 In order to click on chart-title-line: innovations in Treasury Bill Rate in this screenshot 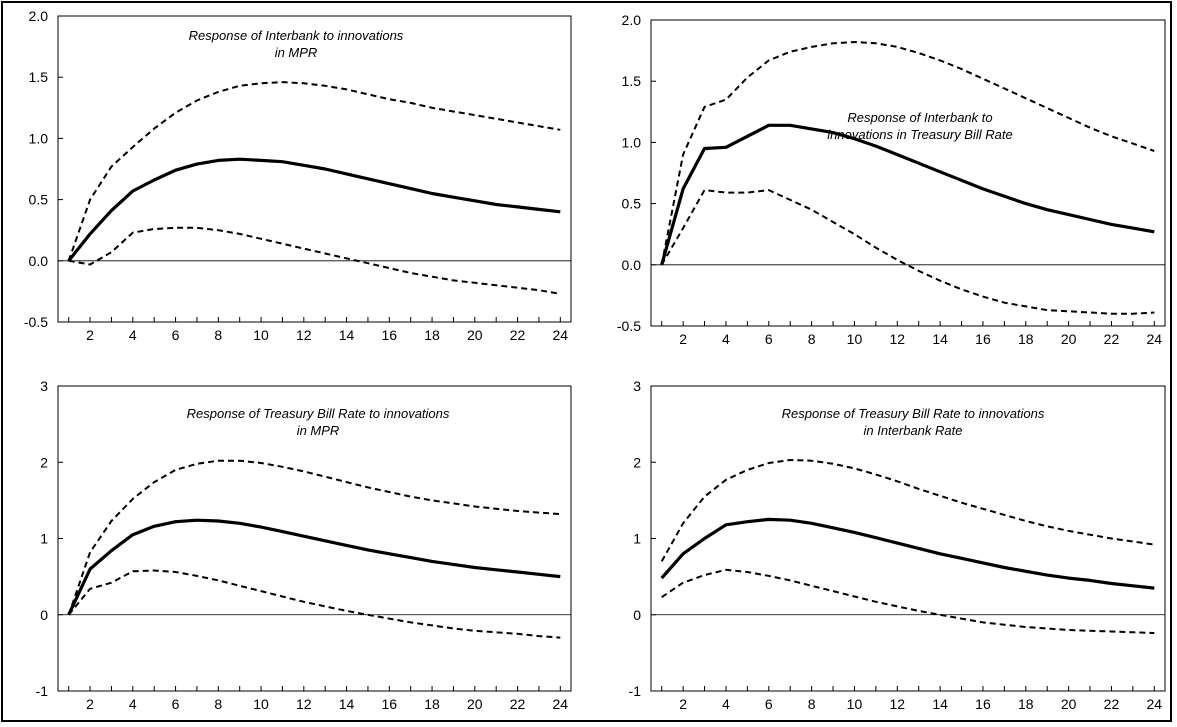, I will do `click(919, 134)`.